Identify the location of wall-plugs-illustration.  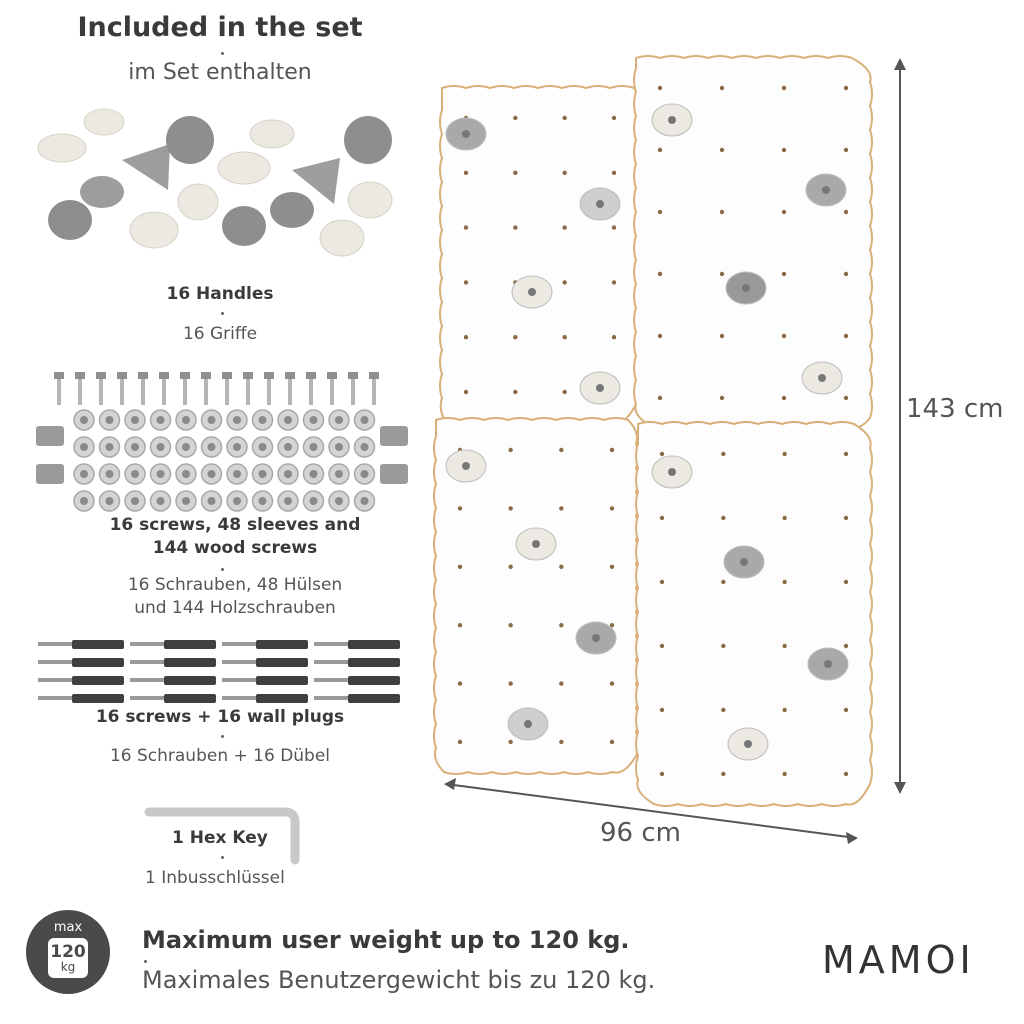
(219, 671).